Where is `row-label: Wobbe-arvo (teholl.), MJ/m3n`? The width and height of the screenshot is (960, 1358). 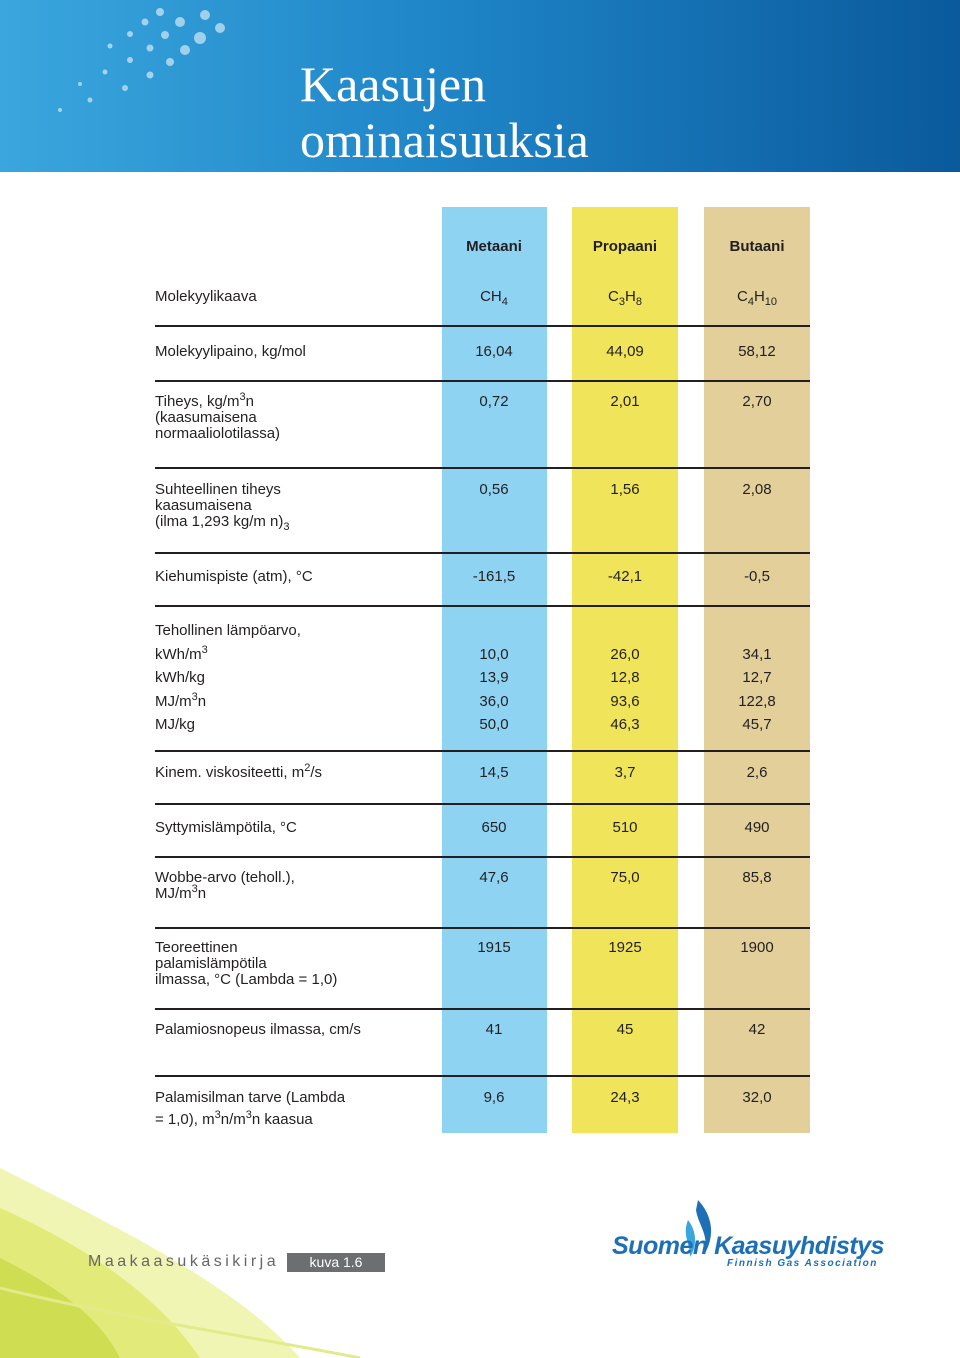 row-label: Wobbe-arvo (teholl.), MJ/m3n is located at coordinates (225, 886).